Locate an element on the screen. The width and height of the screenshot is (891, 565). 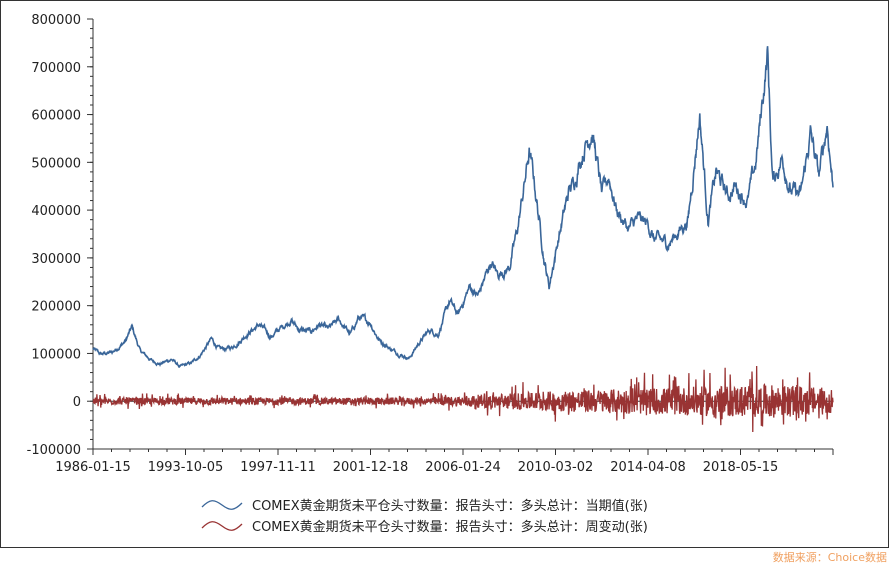
x-tick-label: 1997-11-11 is located at coordinates (278, 467).